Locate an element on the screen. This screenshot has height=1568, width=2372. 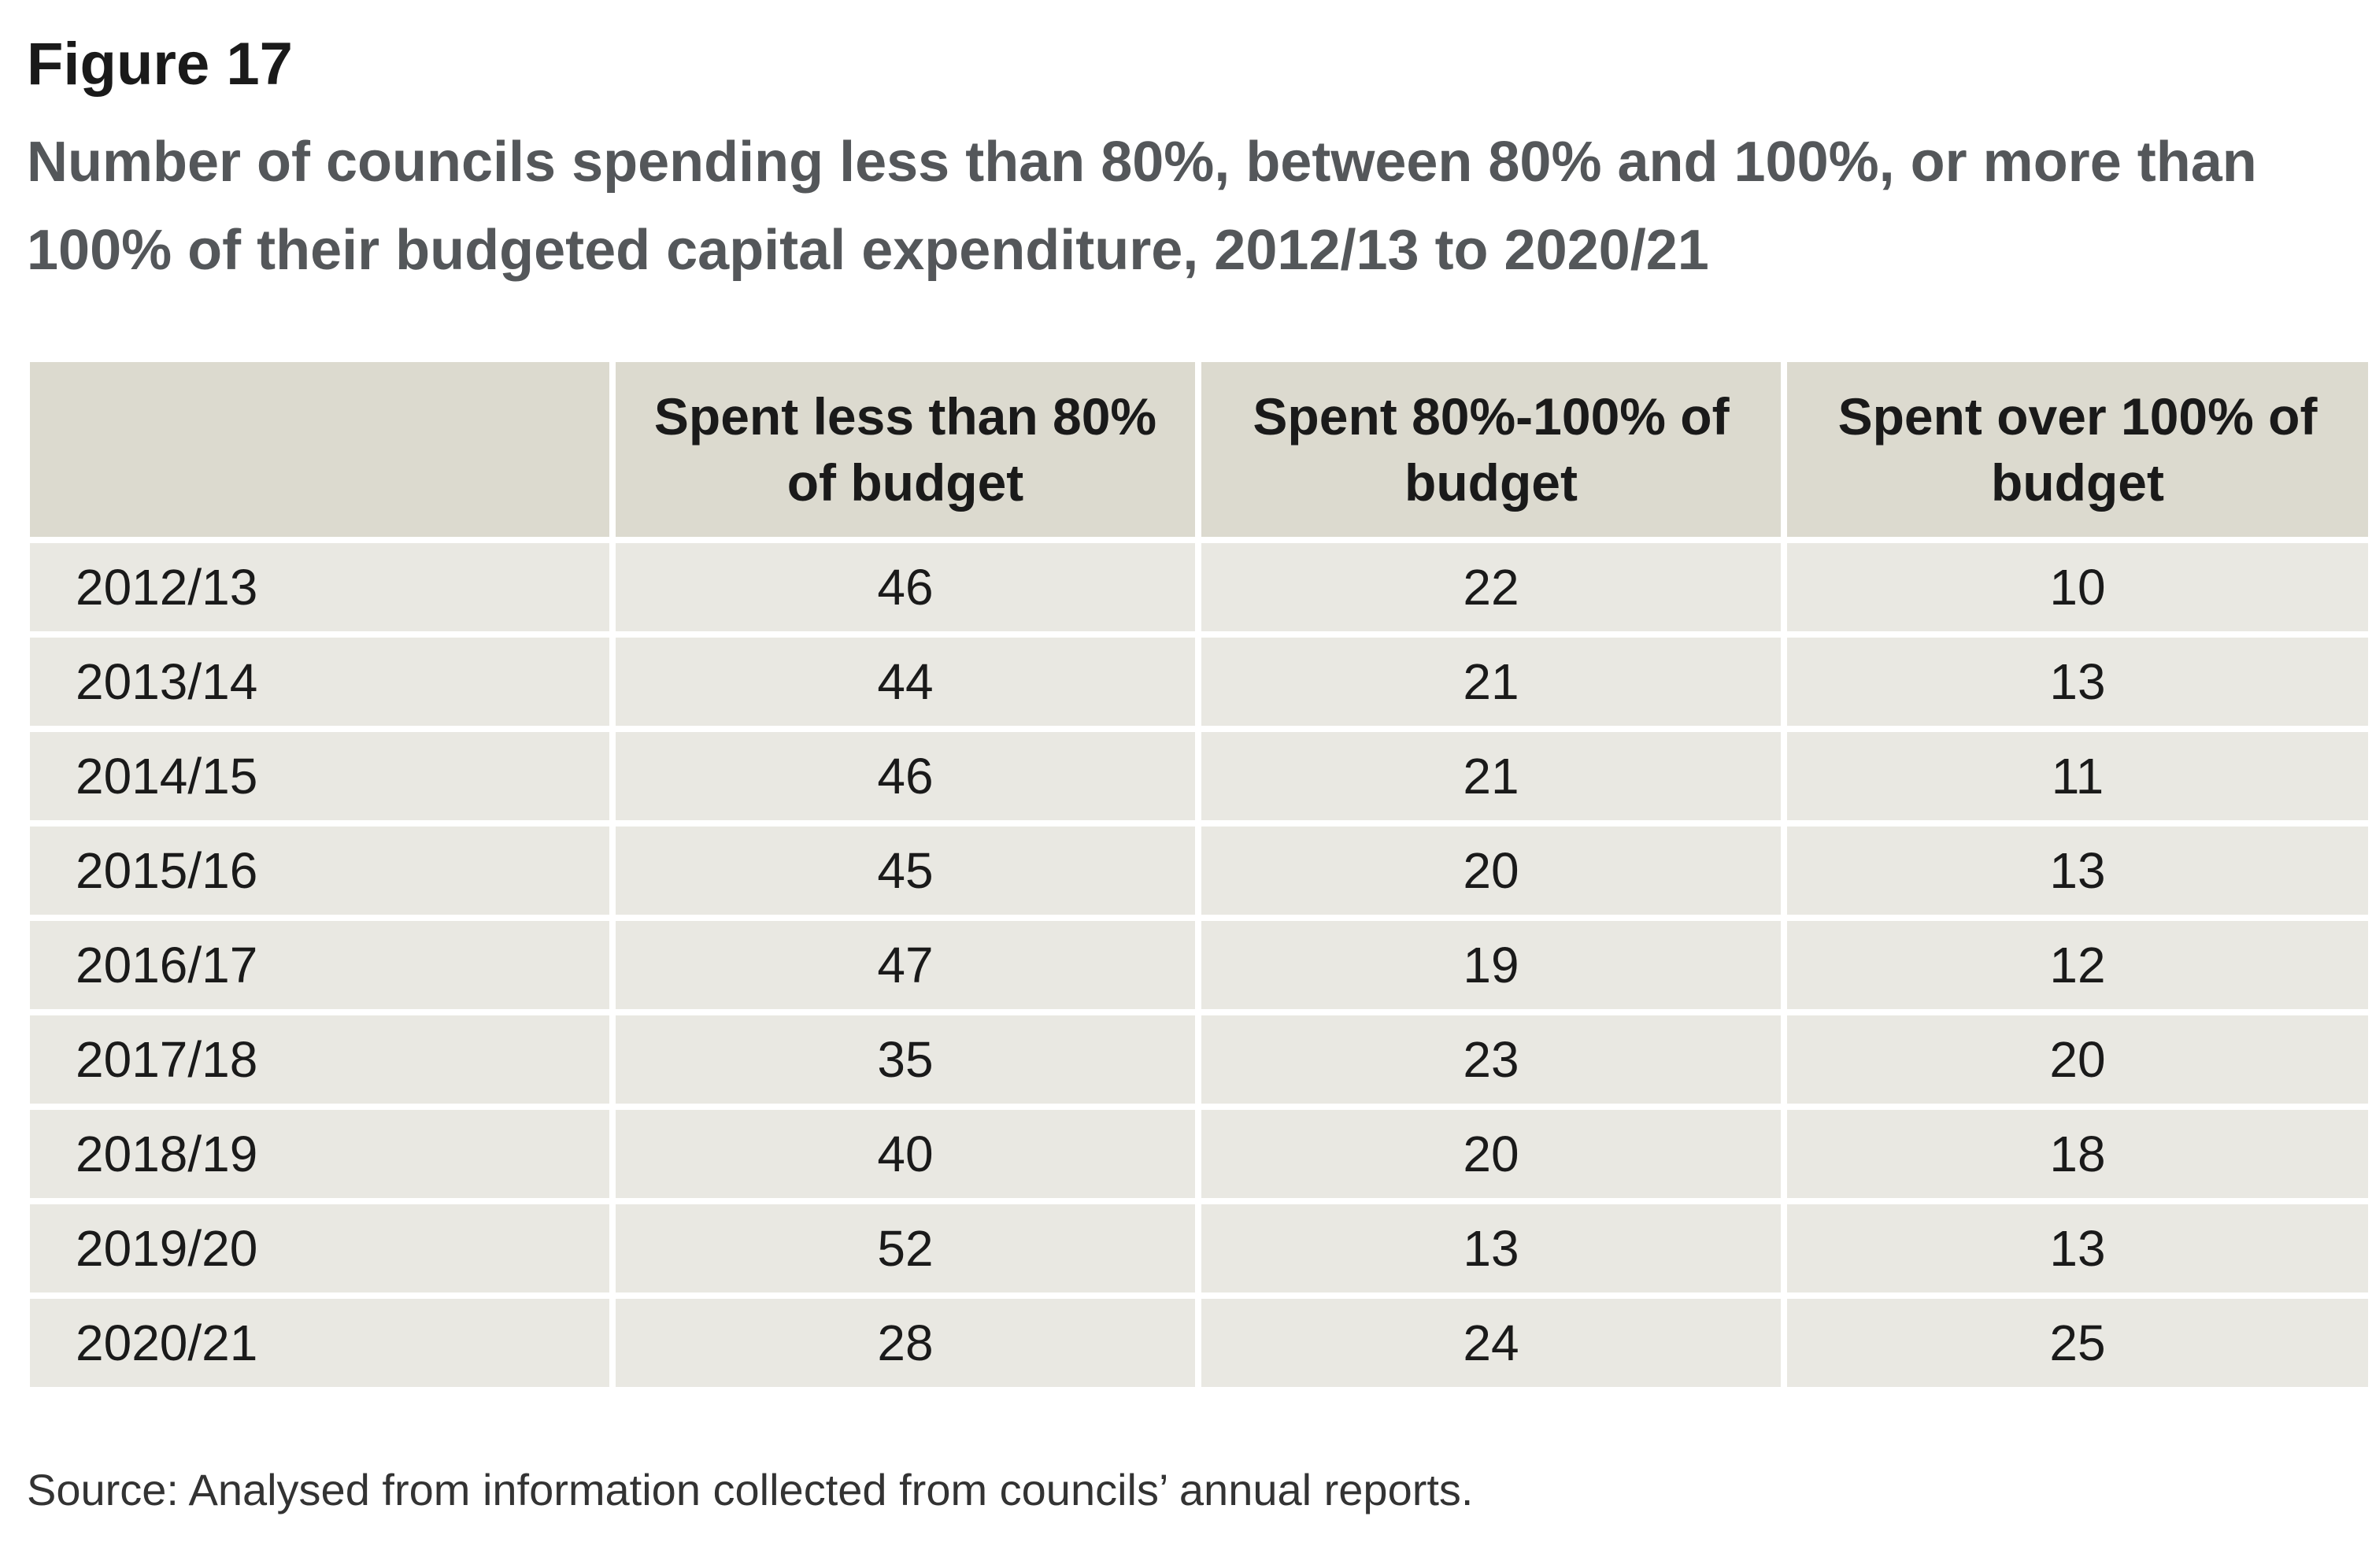
header-cell-over-100: Spent over 100% of budget is located at coordinates (2078, 449).